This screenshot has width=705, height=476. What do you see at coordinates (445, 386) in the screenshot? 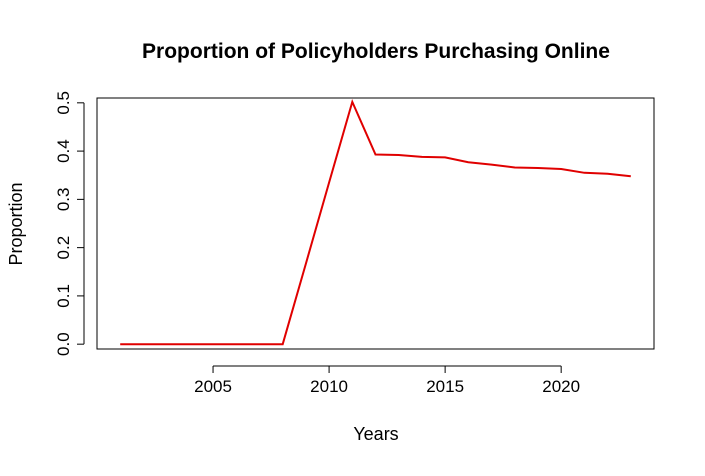
I see `x-tick-label: 2015` at bounding box center [445, 386].